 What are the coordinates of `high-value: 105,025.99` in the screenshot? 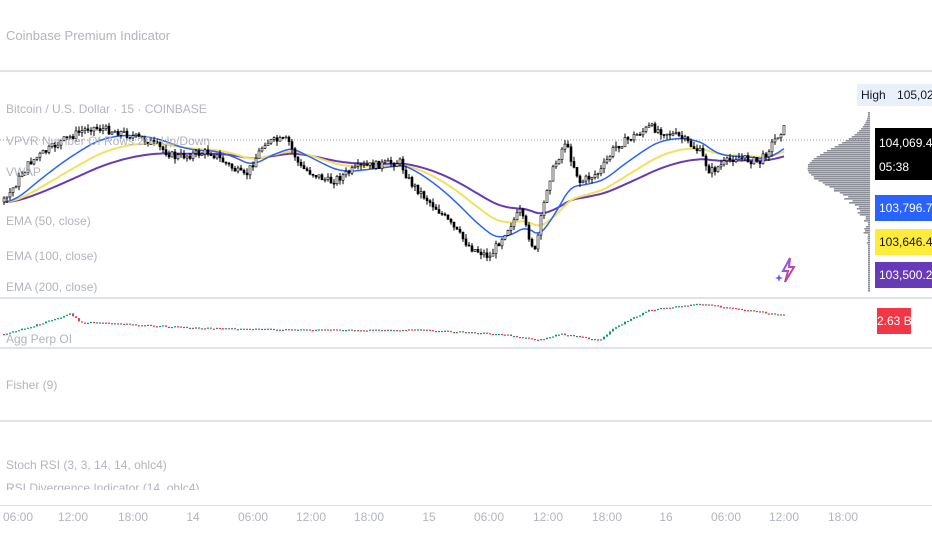 It's located at (914, 95).